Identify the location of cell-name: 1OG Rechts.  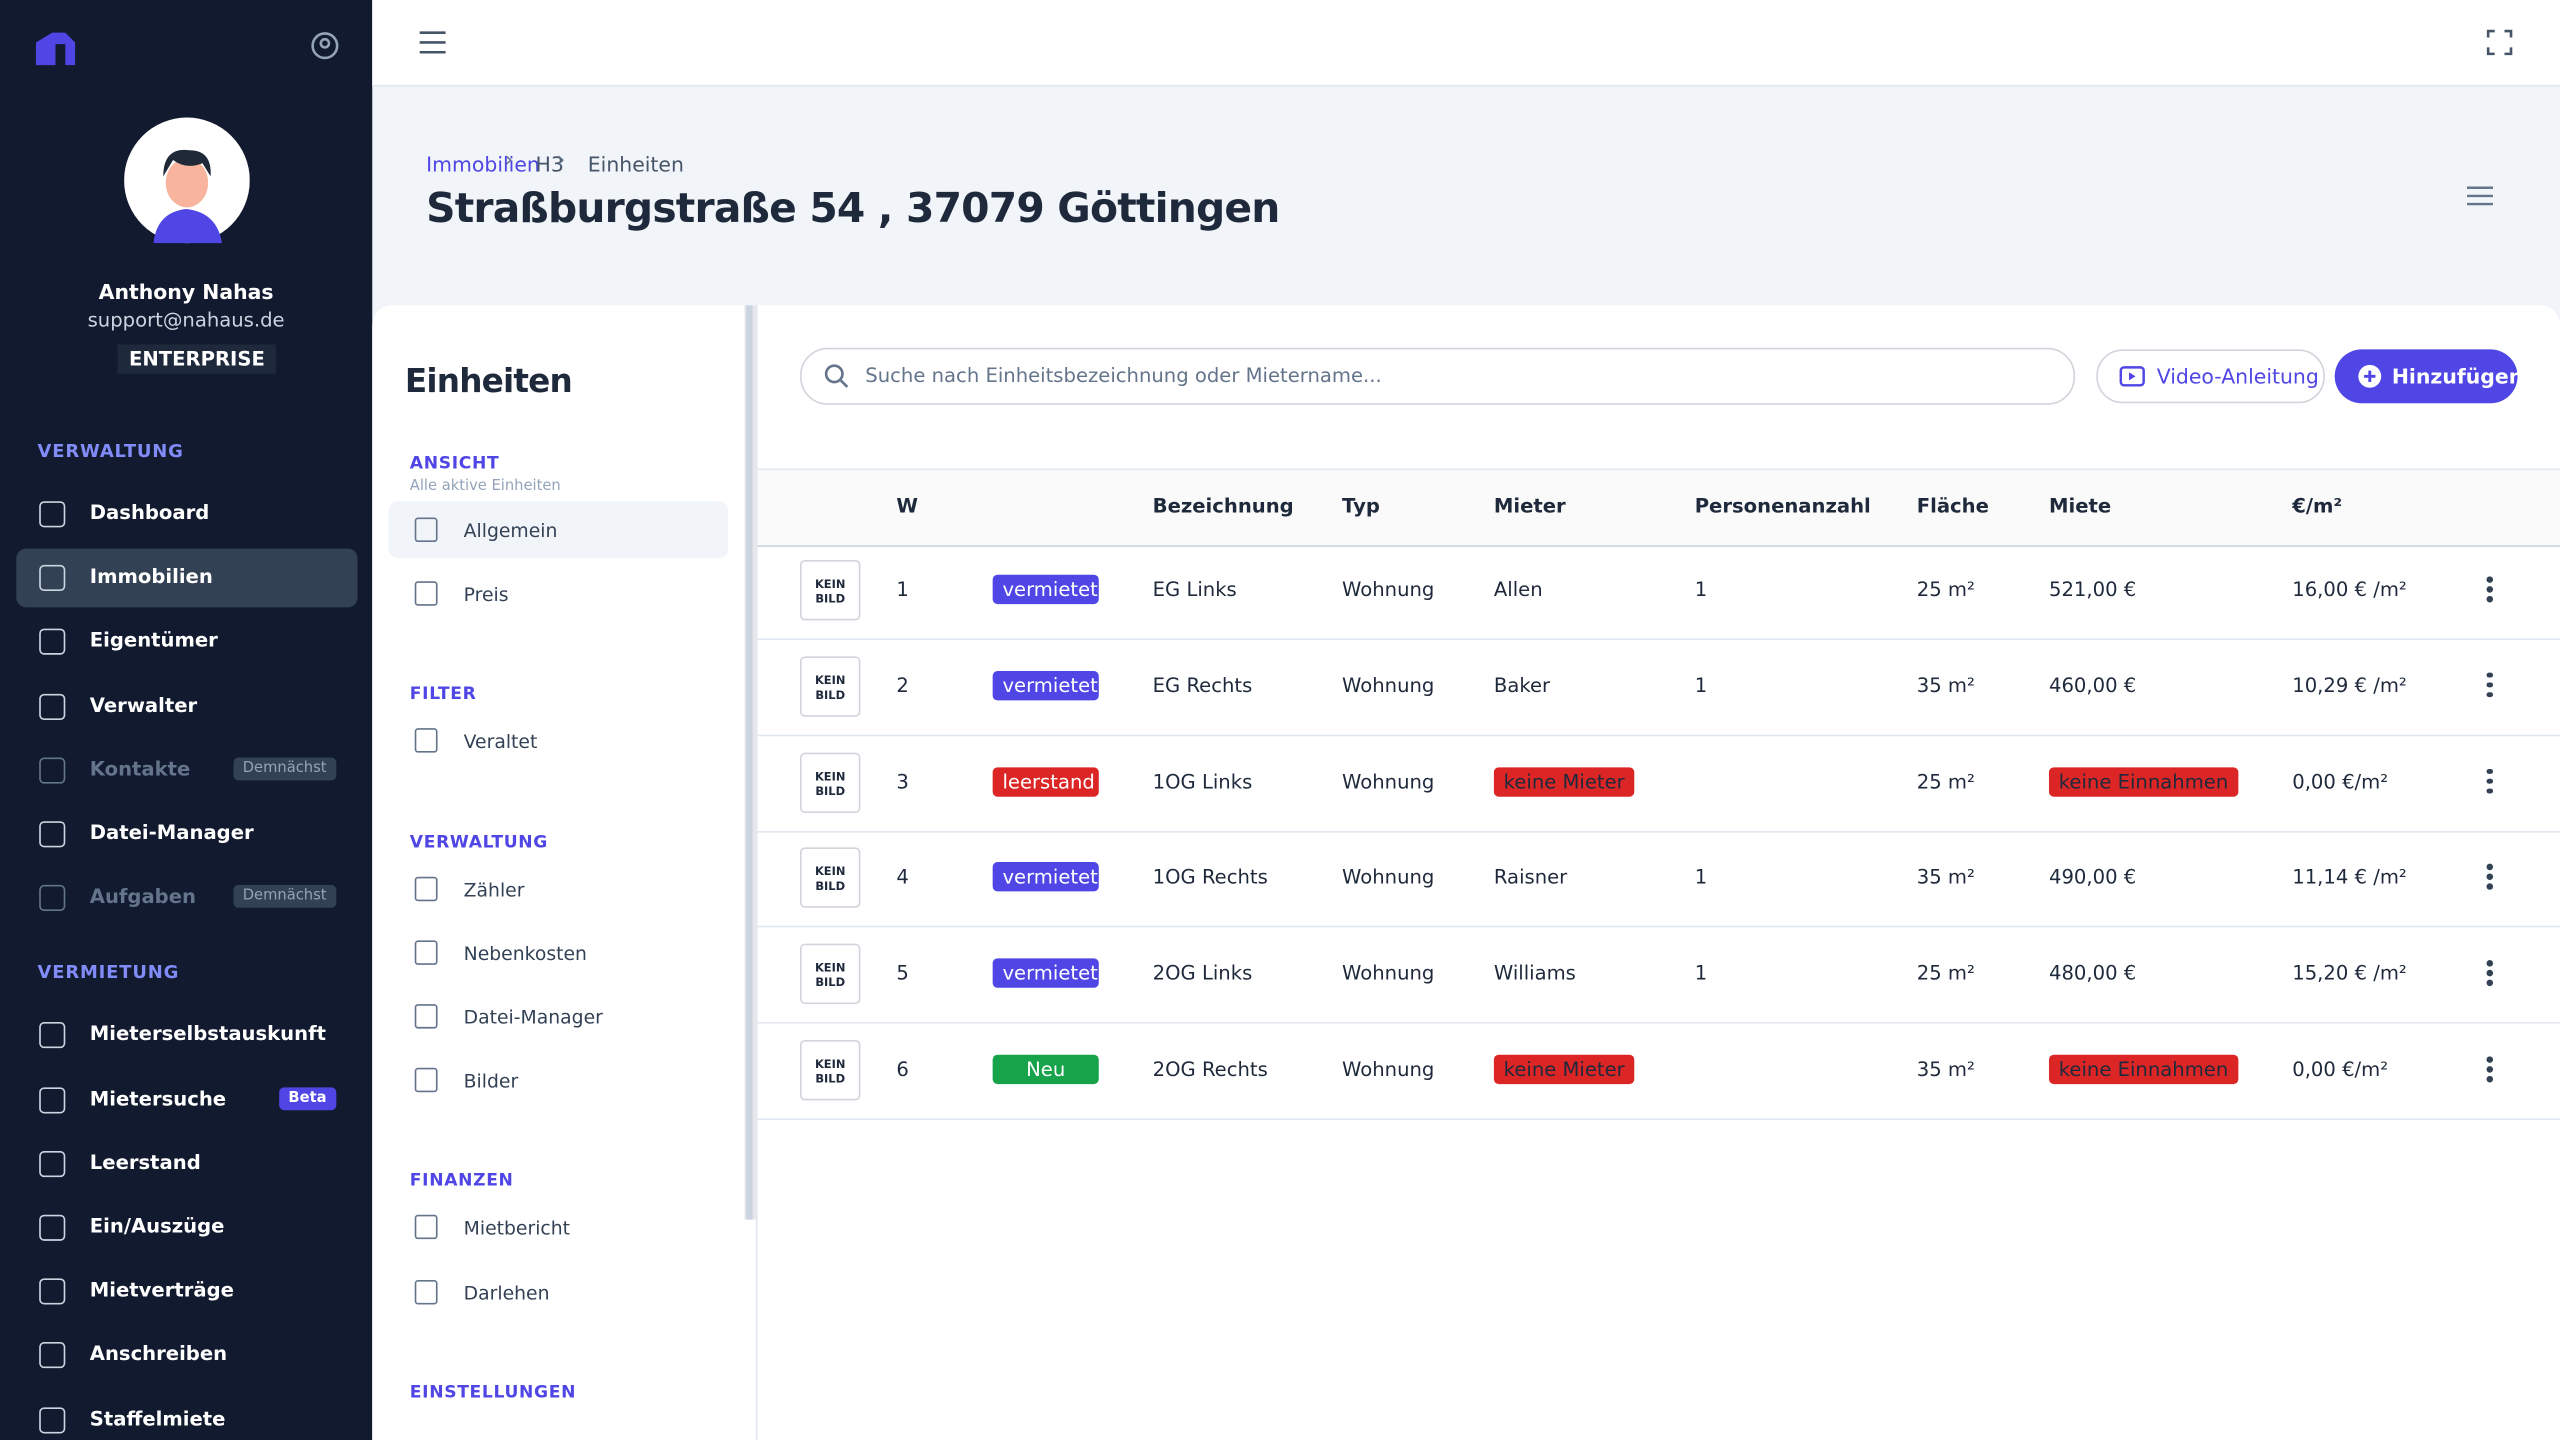
(1210, 877).